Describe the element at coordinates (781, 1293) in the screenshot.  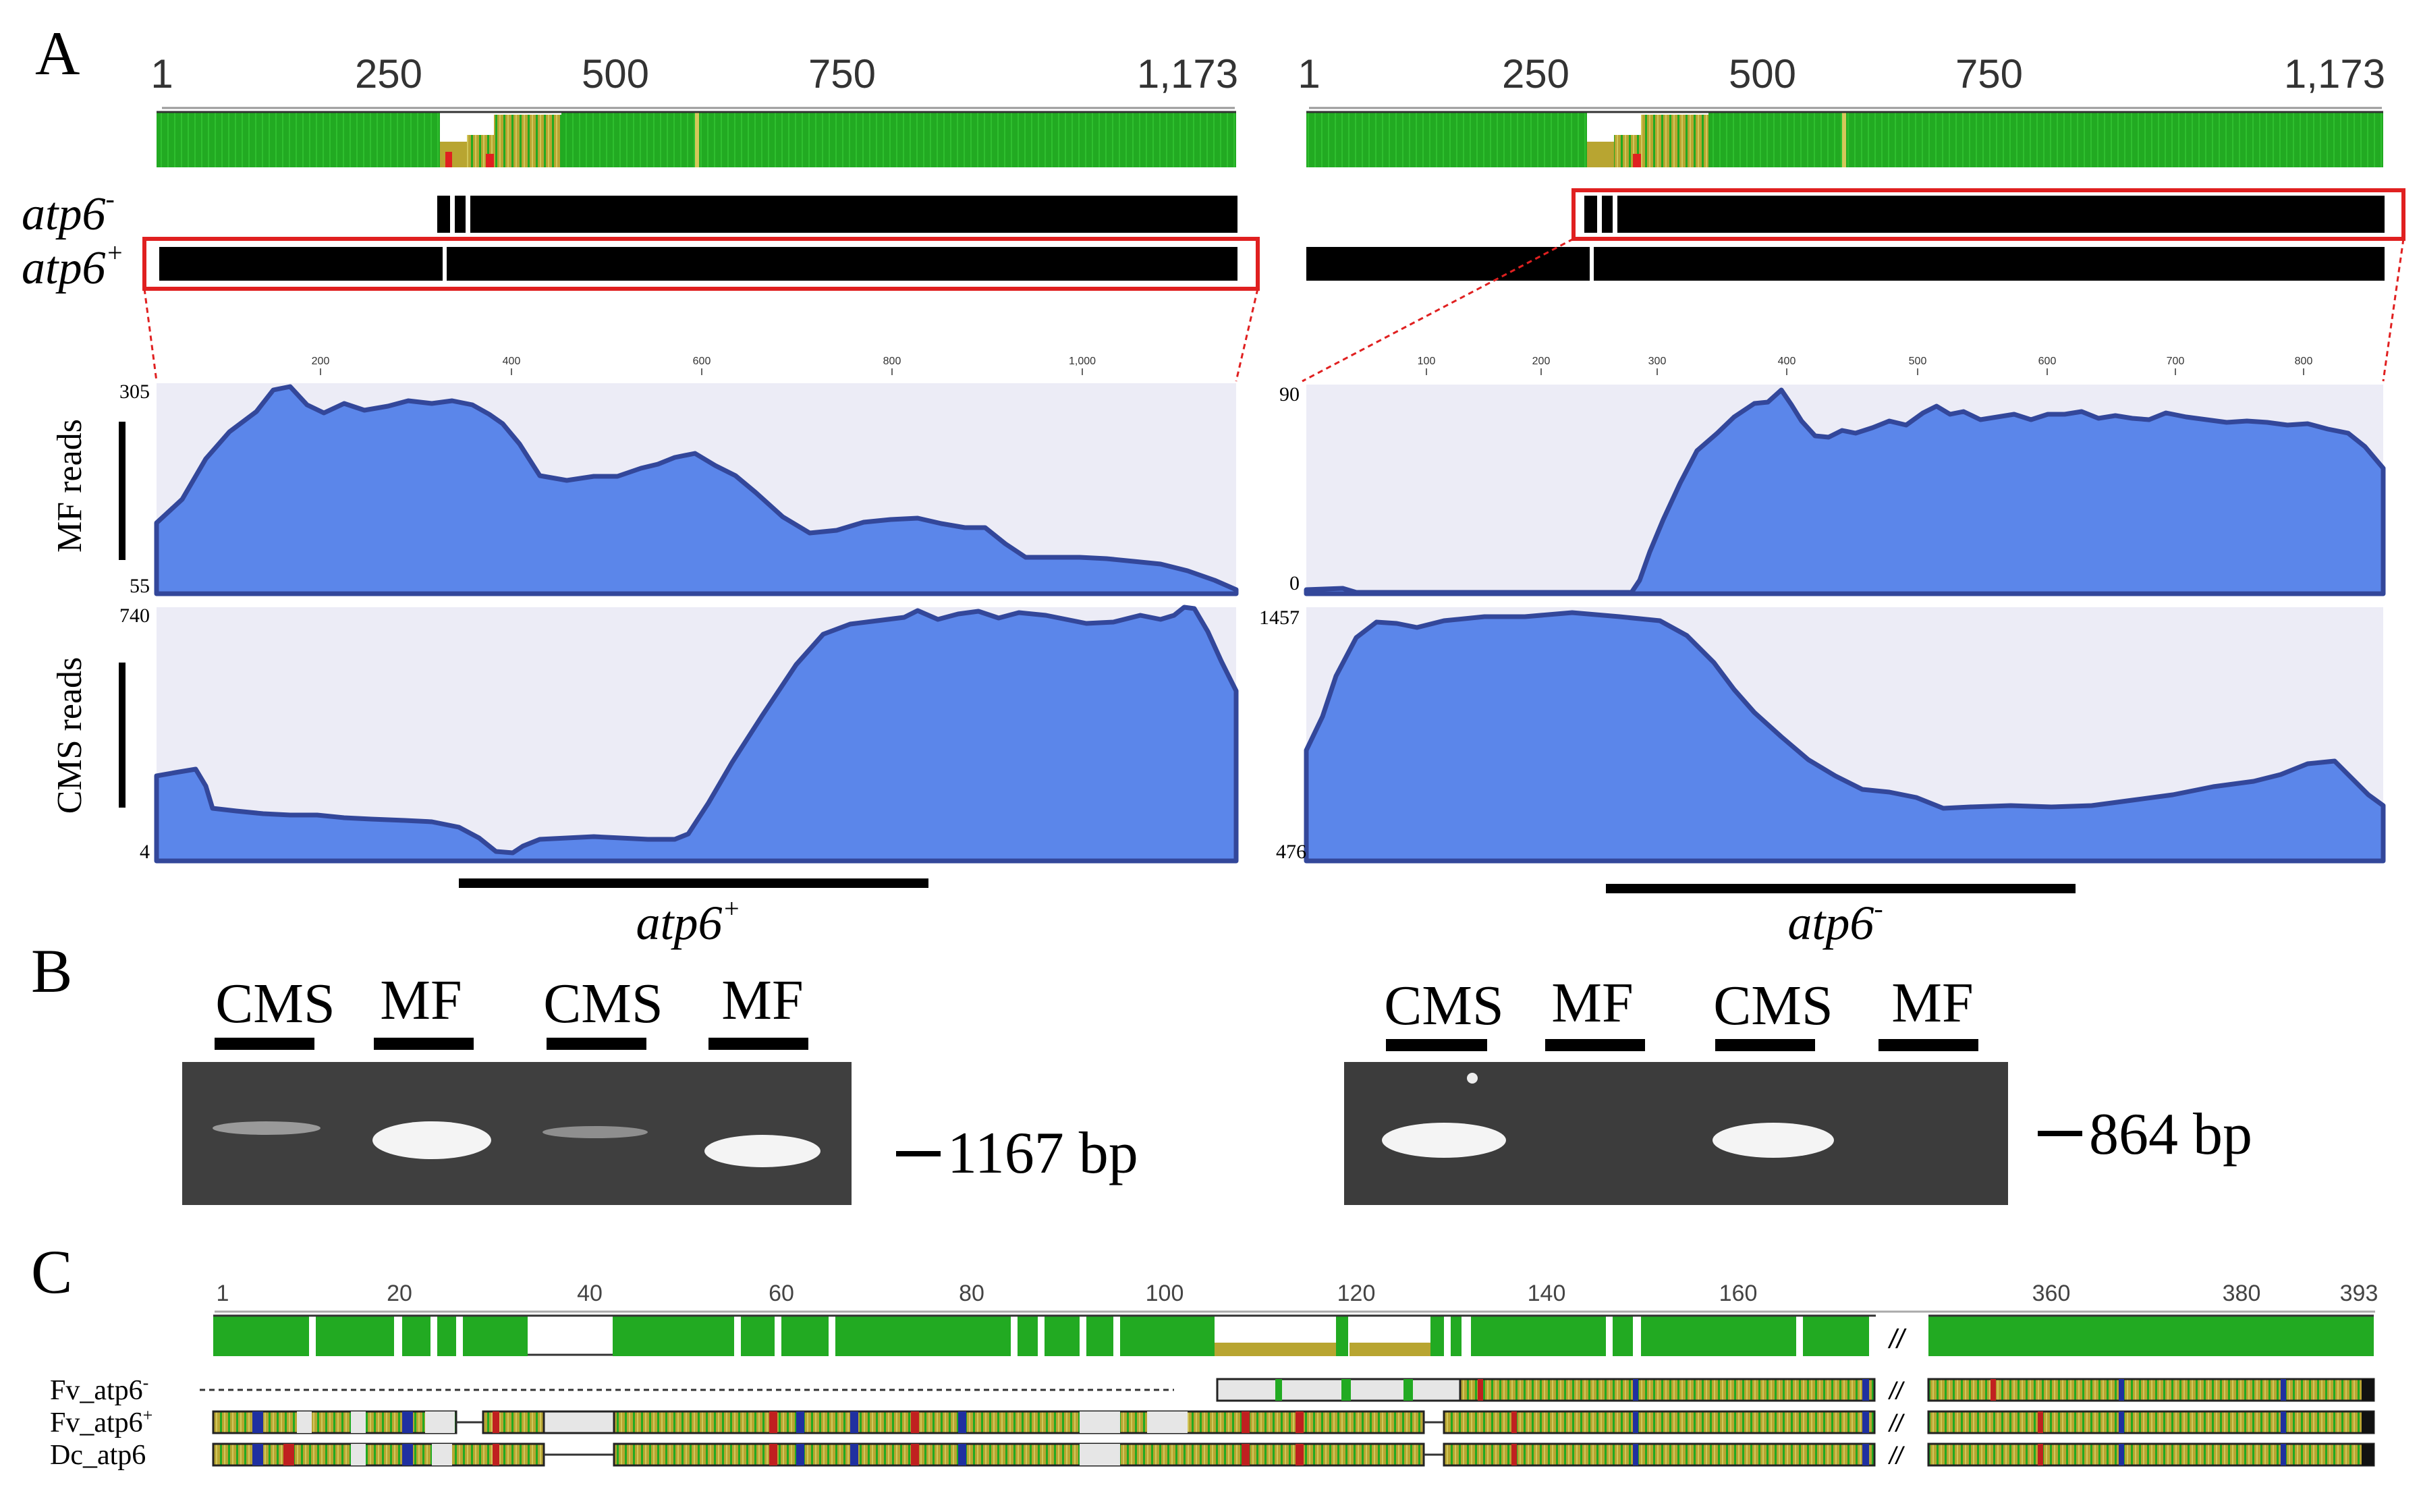
I see `alignment-tick: 60` at that location.